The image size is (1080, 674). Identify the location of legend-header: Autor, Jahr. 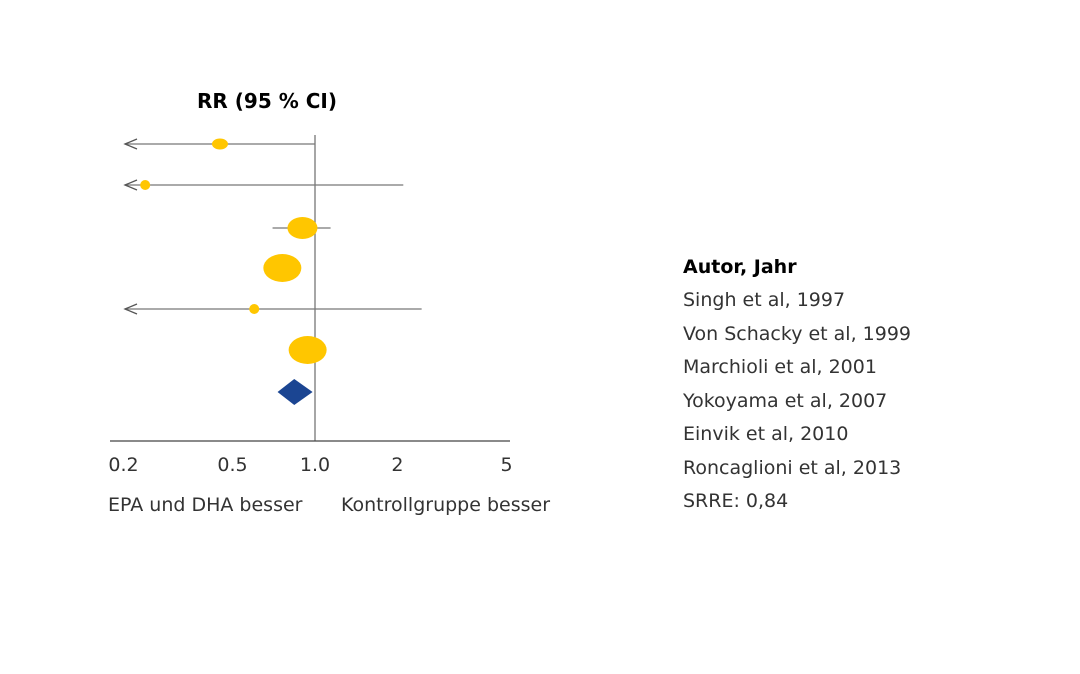
(740, 267).